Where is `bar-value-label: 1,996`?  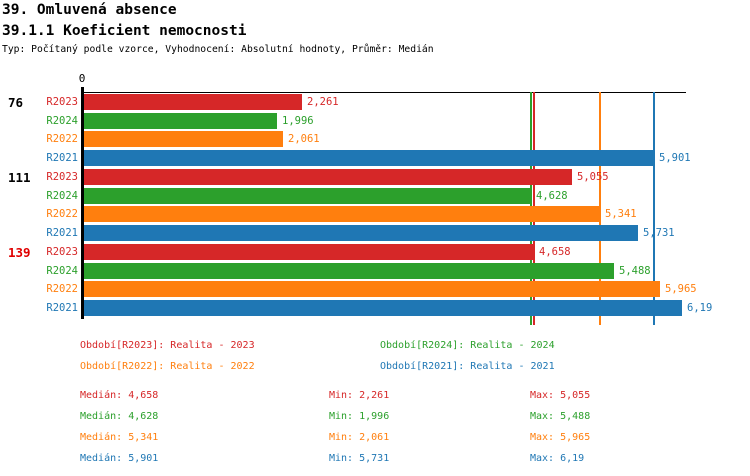 bar-value-label: 1,996 is located at coordinates (298, 120).